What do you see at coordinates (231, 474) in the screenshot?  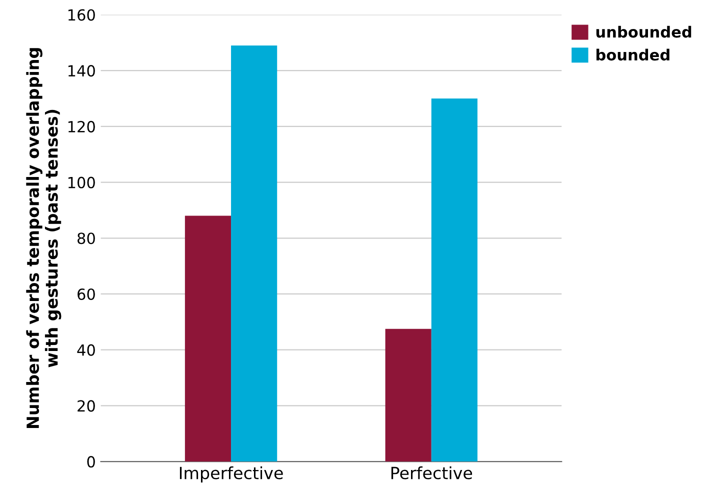 I see `x-tick-label: Imperfective` at bounding box center [231, 474].